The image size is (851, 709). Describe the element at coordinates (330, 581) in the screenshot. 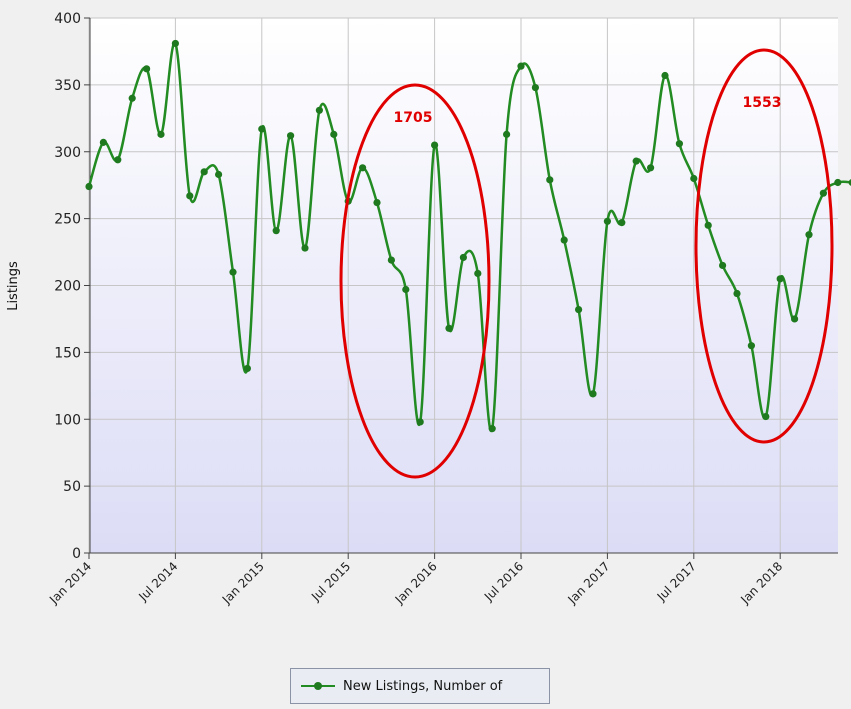

I see `x-tick-label: Jul 2015` at that location.